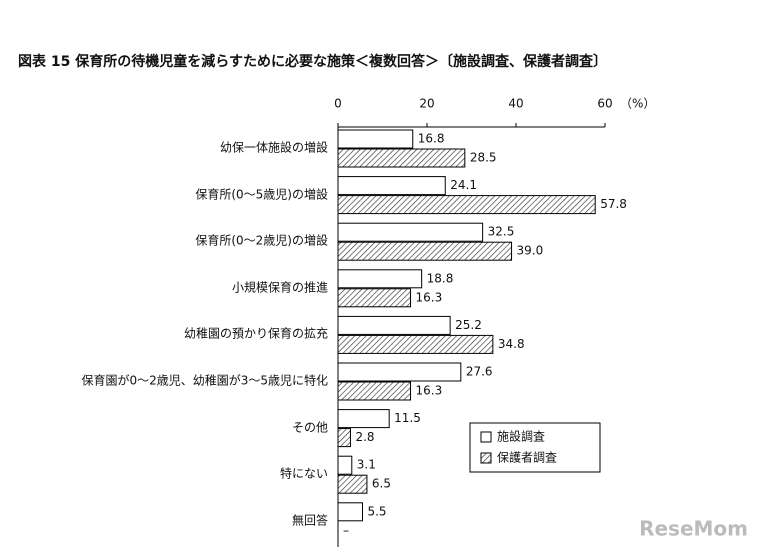 The width and height of the screenshot is (758, 558). What do you see at coordinates (535, 447) in the screenshot?
I see `legend-box` at bounding box center [535, 447].